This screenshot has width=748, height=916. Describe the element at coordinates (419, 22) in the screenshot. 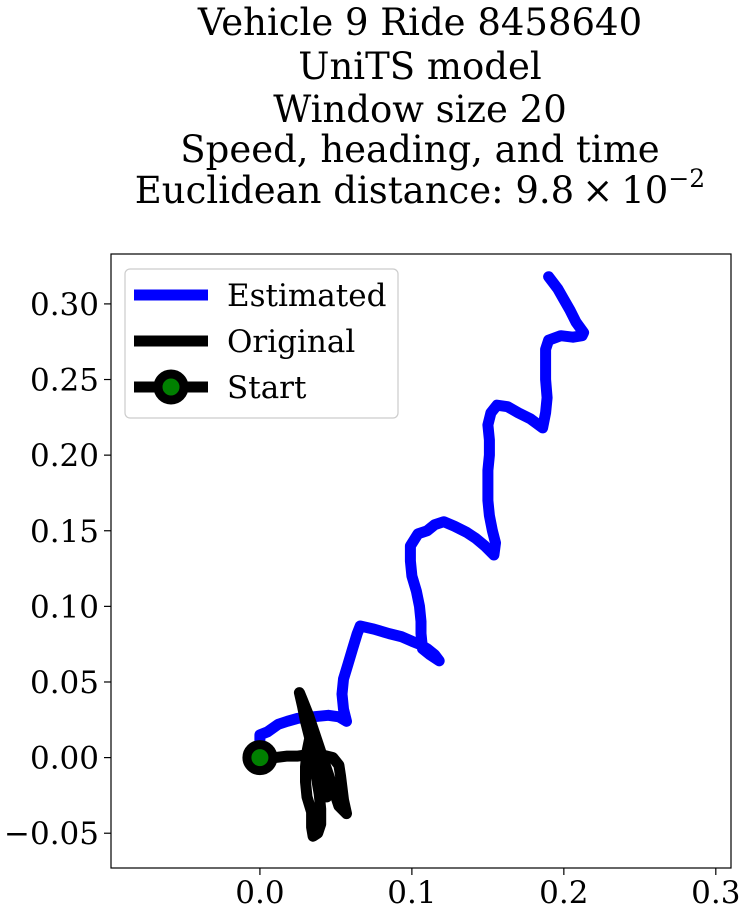

I see `title-line-1: Vehicle 9 Ride 8458640` at that location.